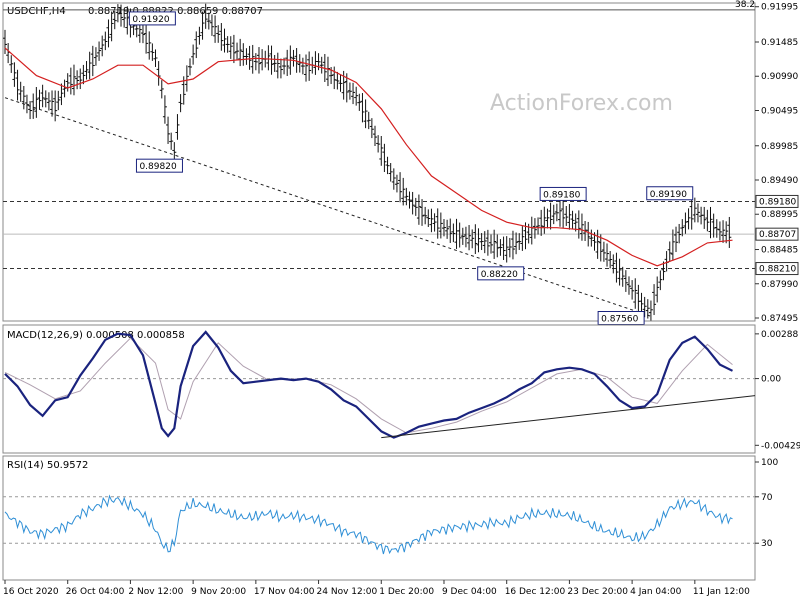 This screenshot has height=600, width=800. Describe the element at coordinates (31, 592) in the screenshot. I see `time-tick-label: 16 Oct 2020` at that location.